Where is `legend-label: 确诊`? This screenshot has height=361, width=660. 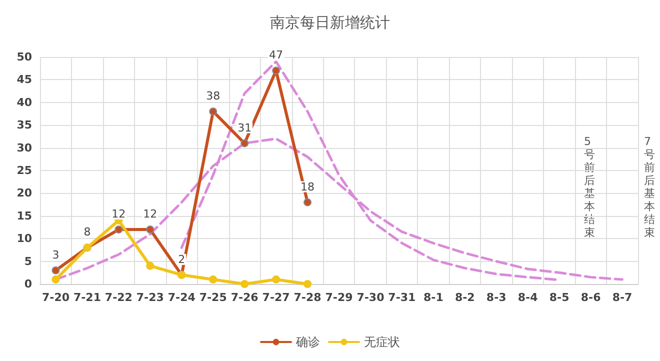 legend-label: 确诊 is located at coordinates (307, 342).